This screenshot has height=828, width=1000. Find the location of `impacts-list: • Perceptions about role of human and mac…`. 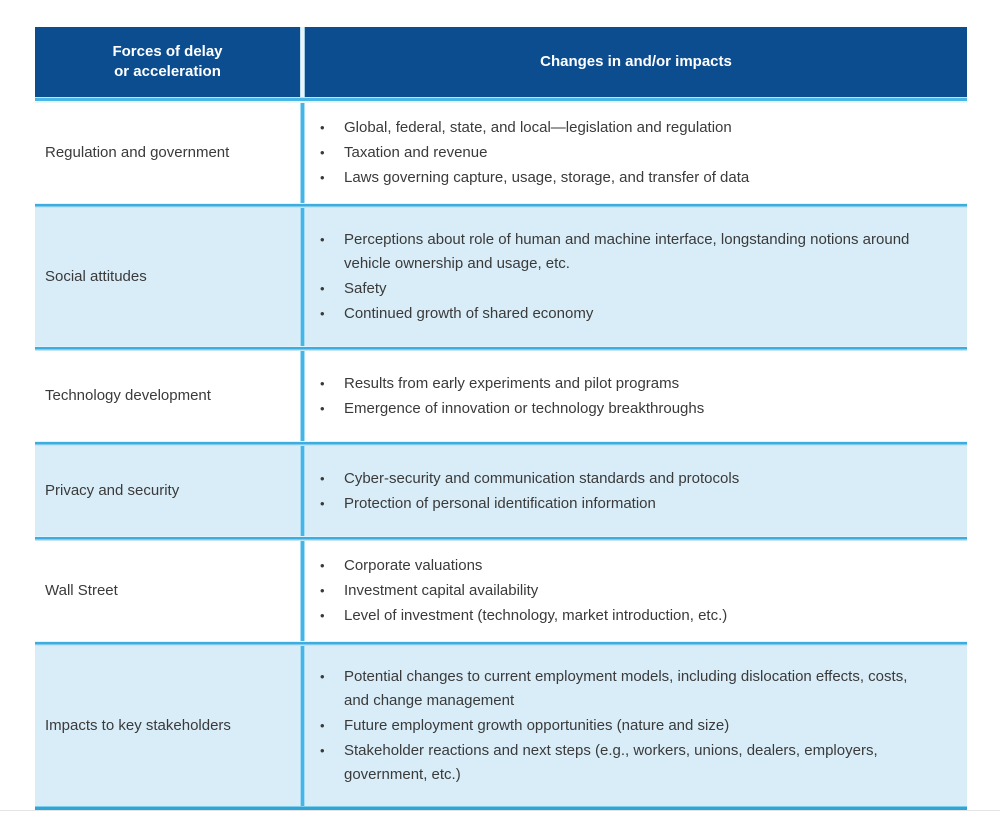

impacts-list: • Perceptions about role of human and mac… is located at coordinates (618, 277).